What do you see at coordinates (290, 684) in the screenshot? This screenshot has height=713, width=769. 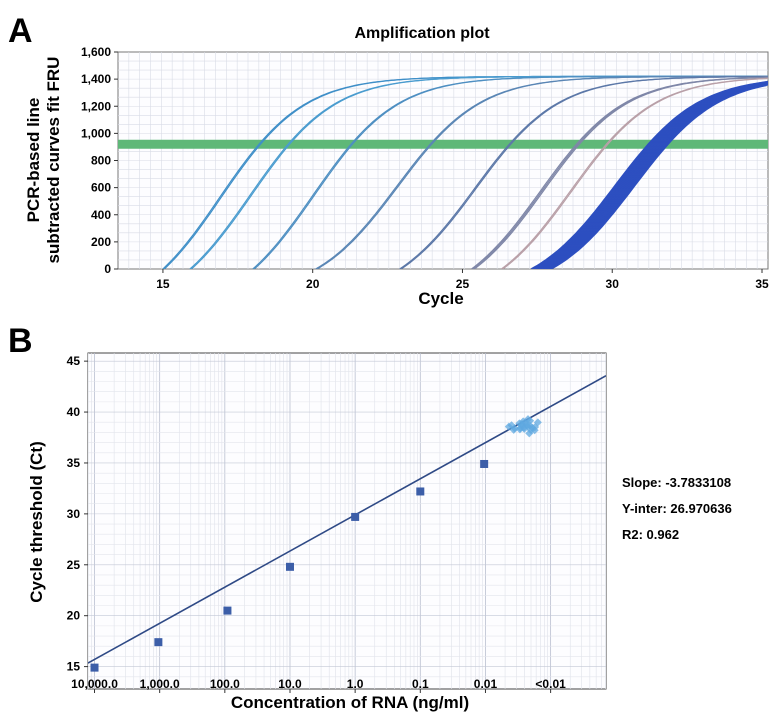 I see `x-tick-label-b: 10.0` at bounding box center [290, 684].